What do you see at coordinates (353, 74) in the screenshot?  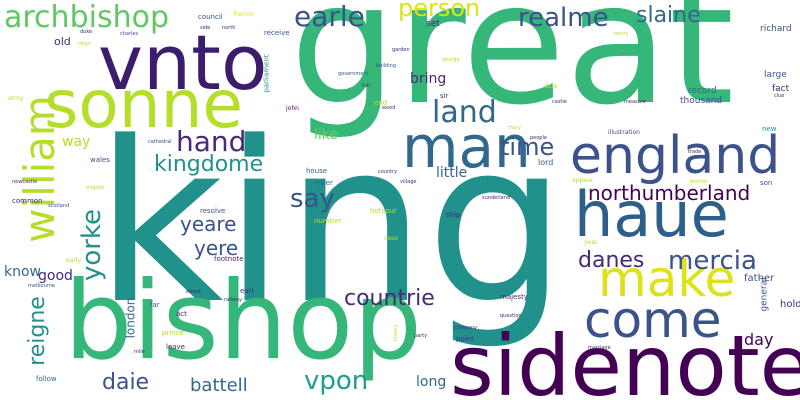 I see `word-government: government` at bounding box center [353, 74].